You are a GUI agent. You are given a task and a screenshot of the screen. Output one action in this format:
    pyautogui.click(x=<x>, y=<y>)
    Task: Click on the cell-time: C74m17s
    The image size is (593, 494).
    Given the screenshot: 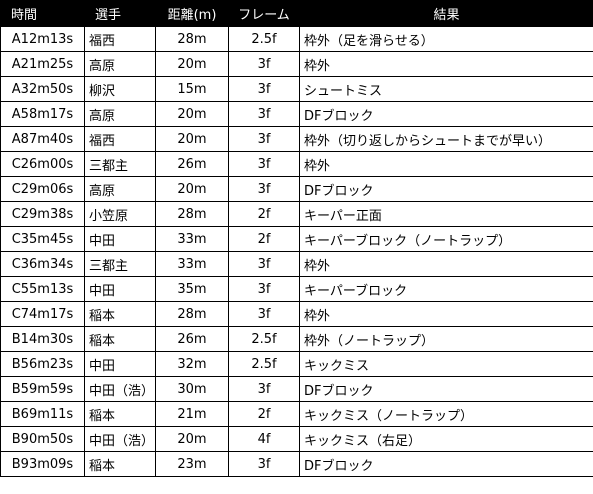 What is the action you would take?
    pyautogui.click(x=42, y=314)
    